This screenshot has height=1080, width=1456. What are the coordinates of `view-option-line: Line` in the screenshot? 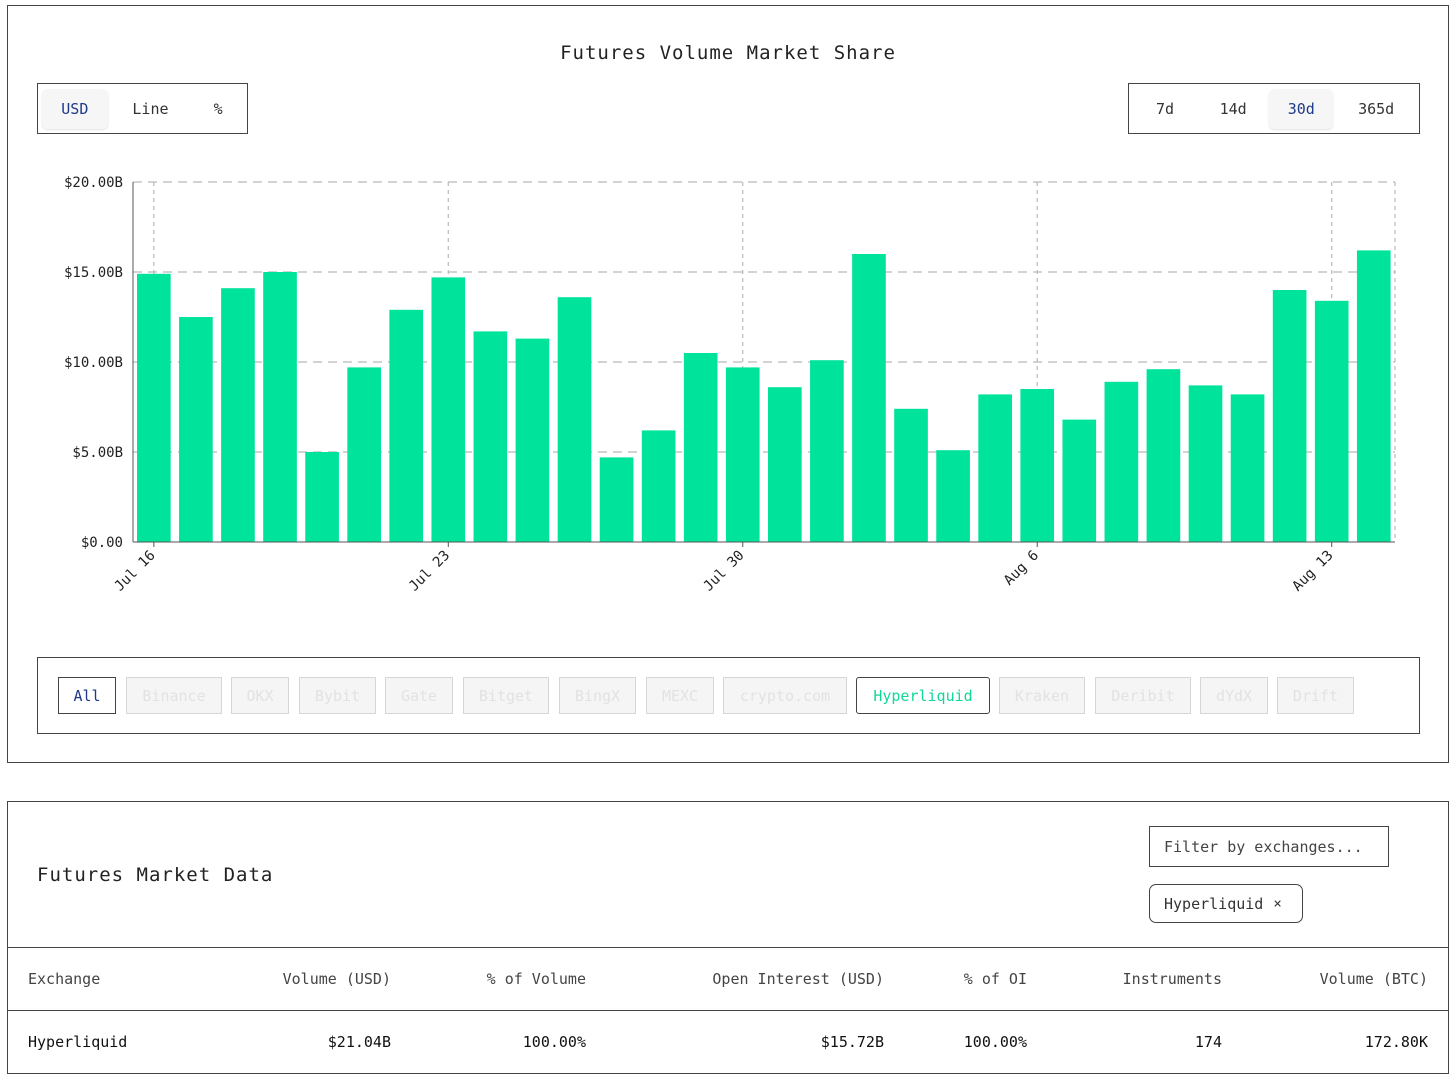 It's located at (150, 108).